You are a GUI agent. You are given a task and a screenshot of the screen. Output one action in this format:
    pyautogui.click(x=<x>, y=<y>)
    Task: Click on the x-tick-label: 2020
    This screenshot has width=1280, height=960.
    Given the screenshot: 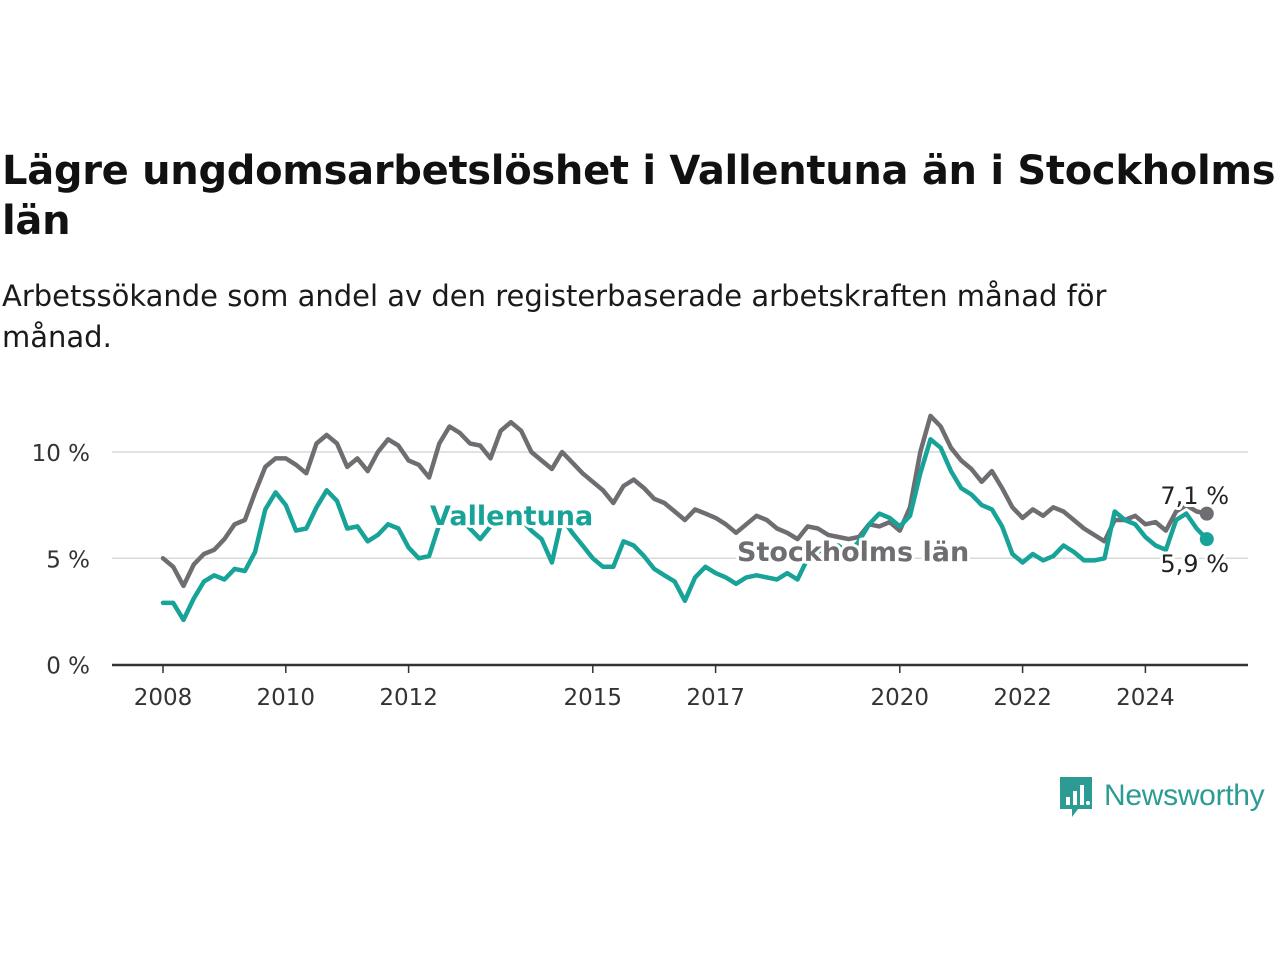 What is the action you would take?
    pyautogui.click(x=900, y=698)
    